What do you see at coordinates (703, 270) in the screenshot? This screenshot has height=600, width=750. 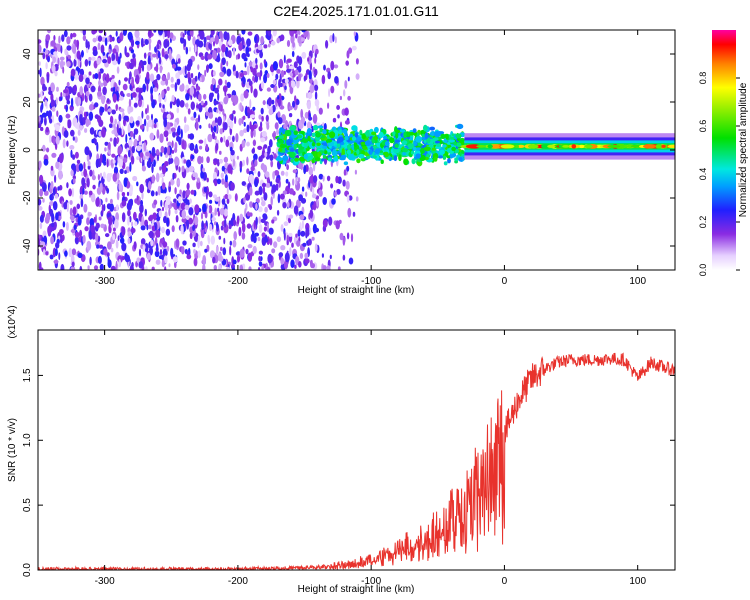 I see `colorbar-tick-label: 0.0` at bounding box center [703, 270].